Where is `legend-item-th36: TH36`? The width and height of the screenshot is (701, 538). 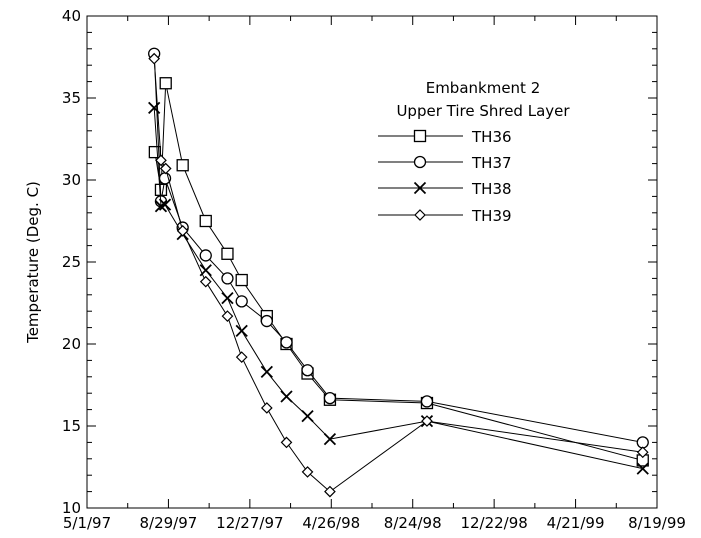
legend-item-th36: TH36 is located at coordinates (445, 137).